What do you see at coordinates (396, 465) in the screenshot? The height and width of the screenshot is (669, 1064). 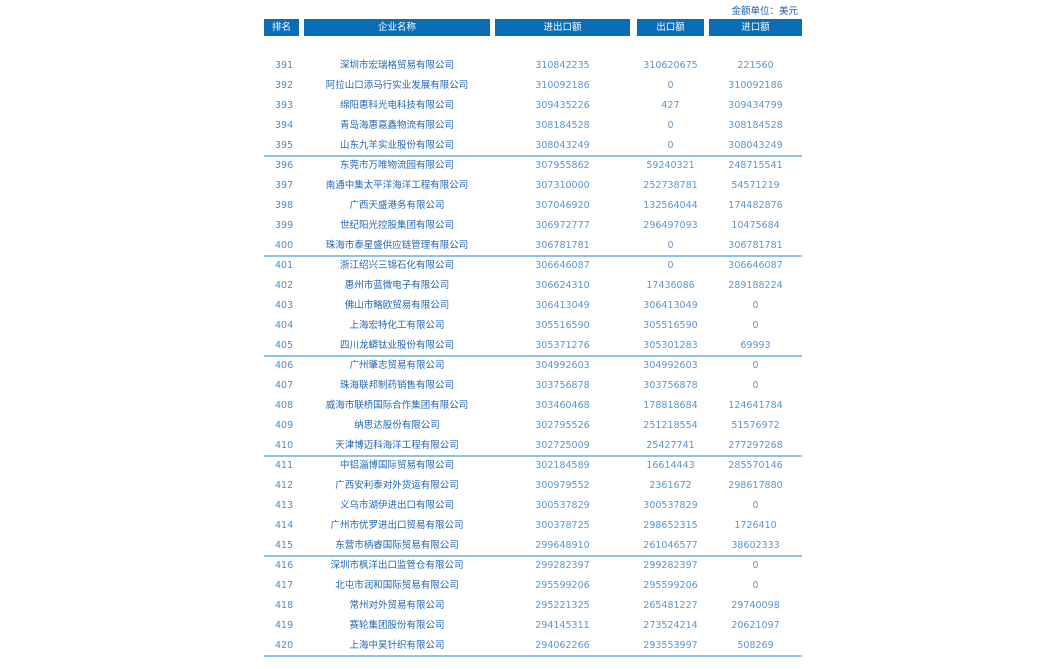 I see `company-name-cell: 中铝淄博国际贸易有限公司` at bounding box center [396, 465].